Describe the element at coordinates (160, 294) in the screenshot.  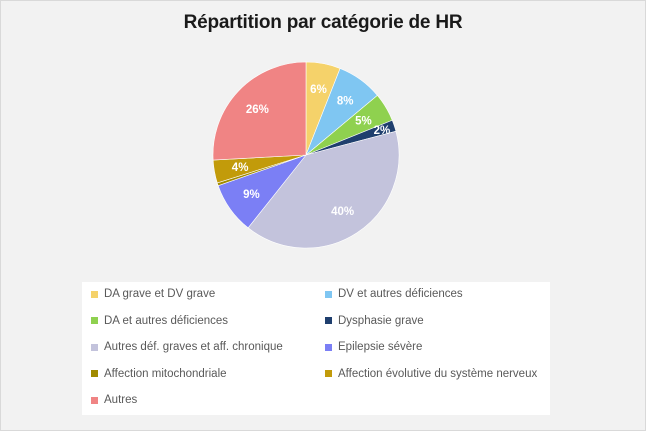
I see `legend-label: DA grave et DV grave` at that location.